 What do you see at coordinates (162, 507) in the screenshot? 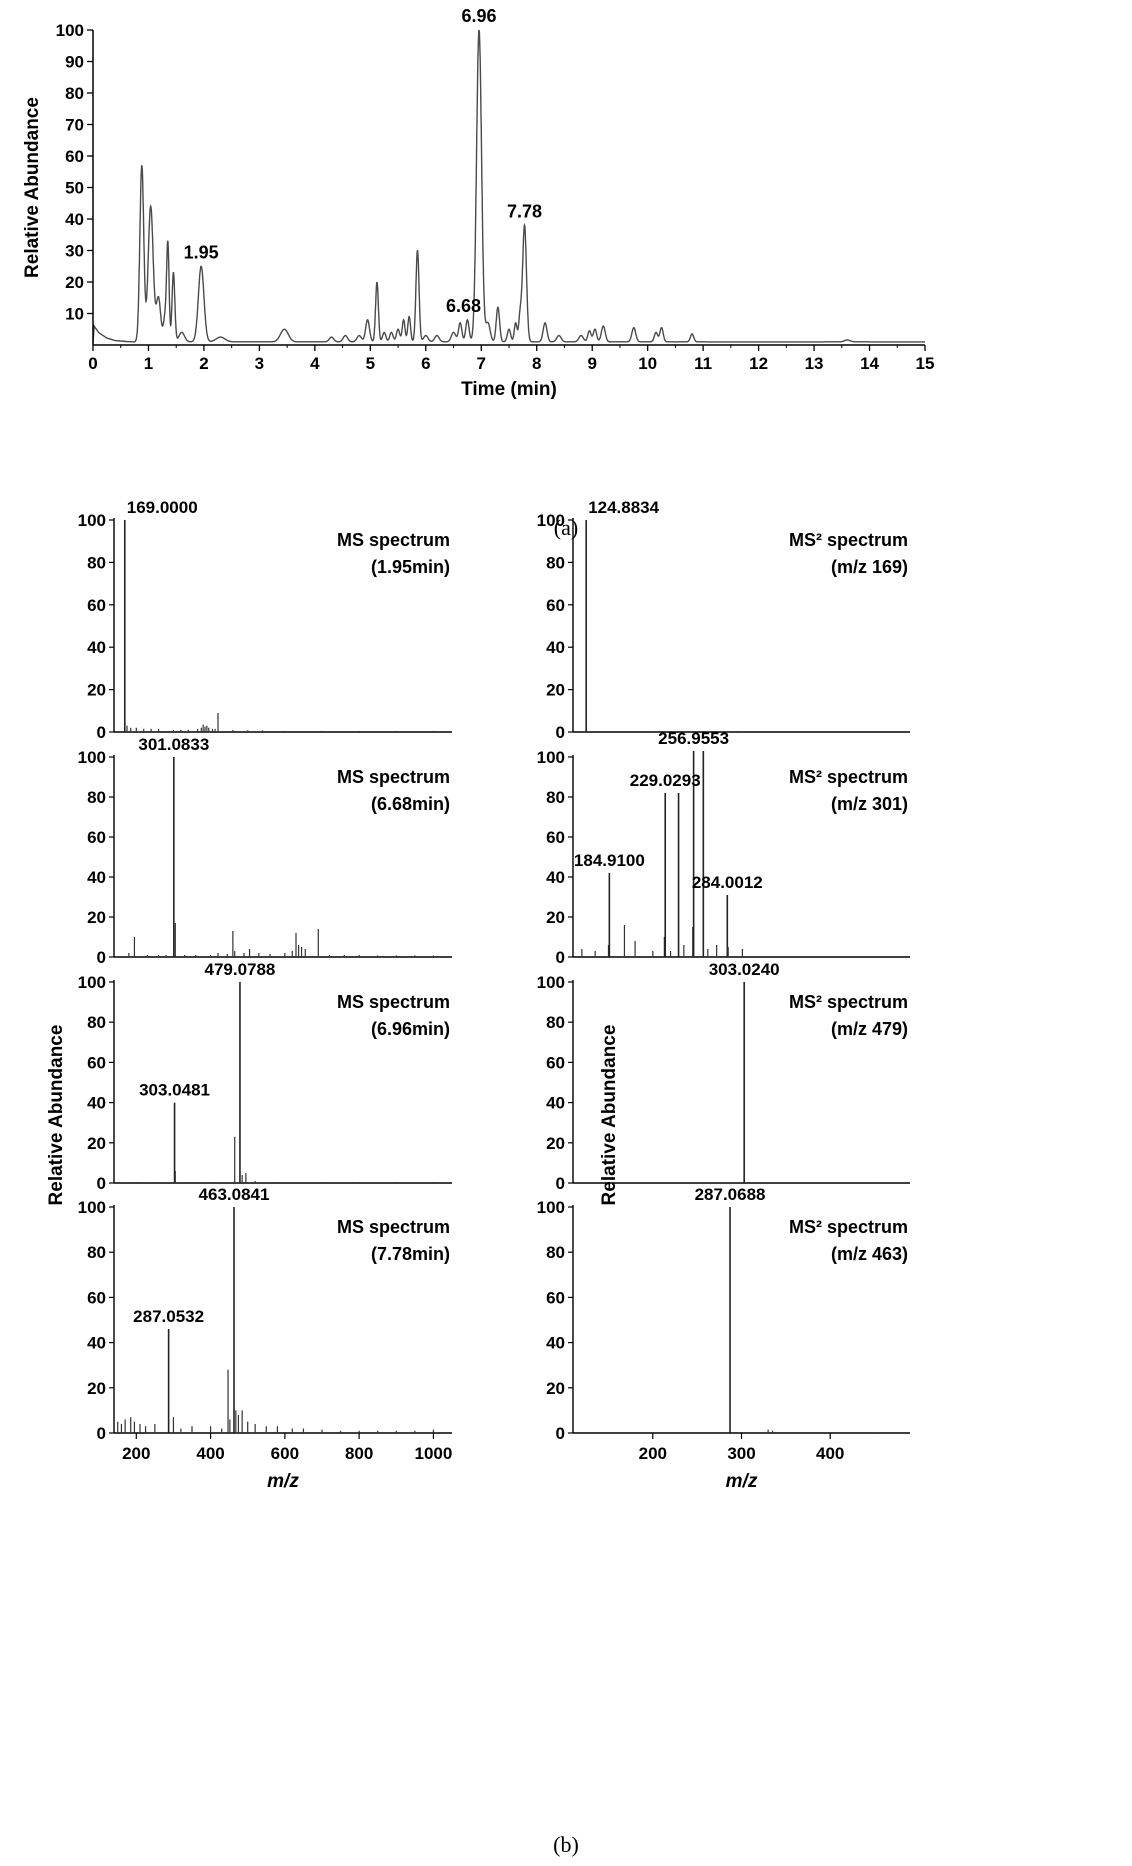
I see `peak-label: 169.0000` at bounding box center [162, 507].